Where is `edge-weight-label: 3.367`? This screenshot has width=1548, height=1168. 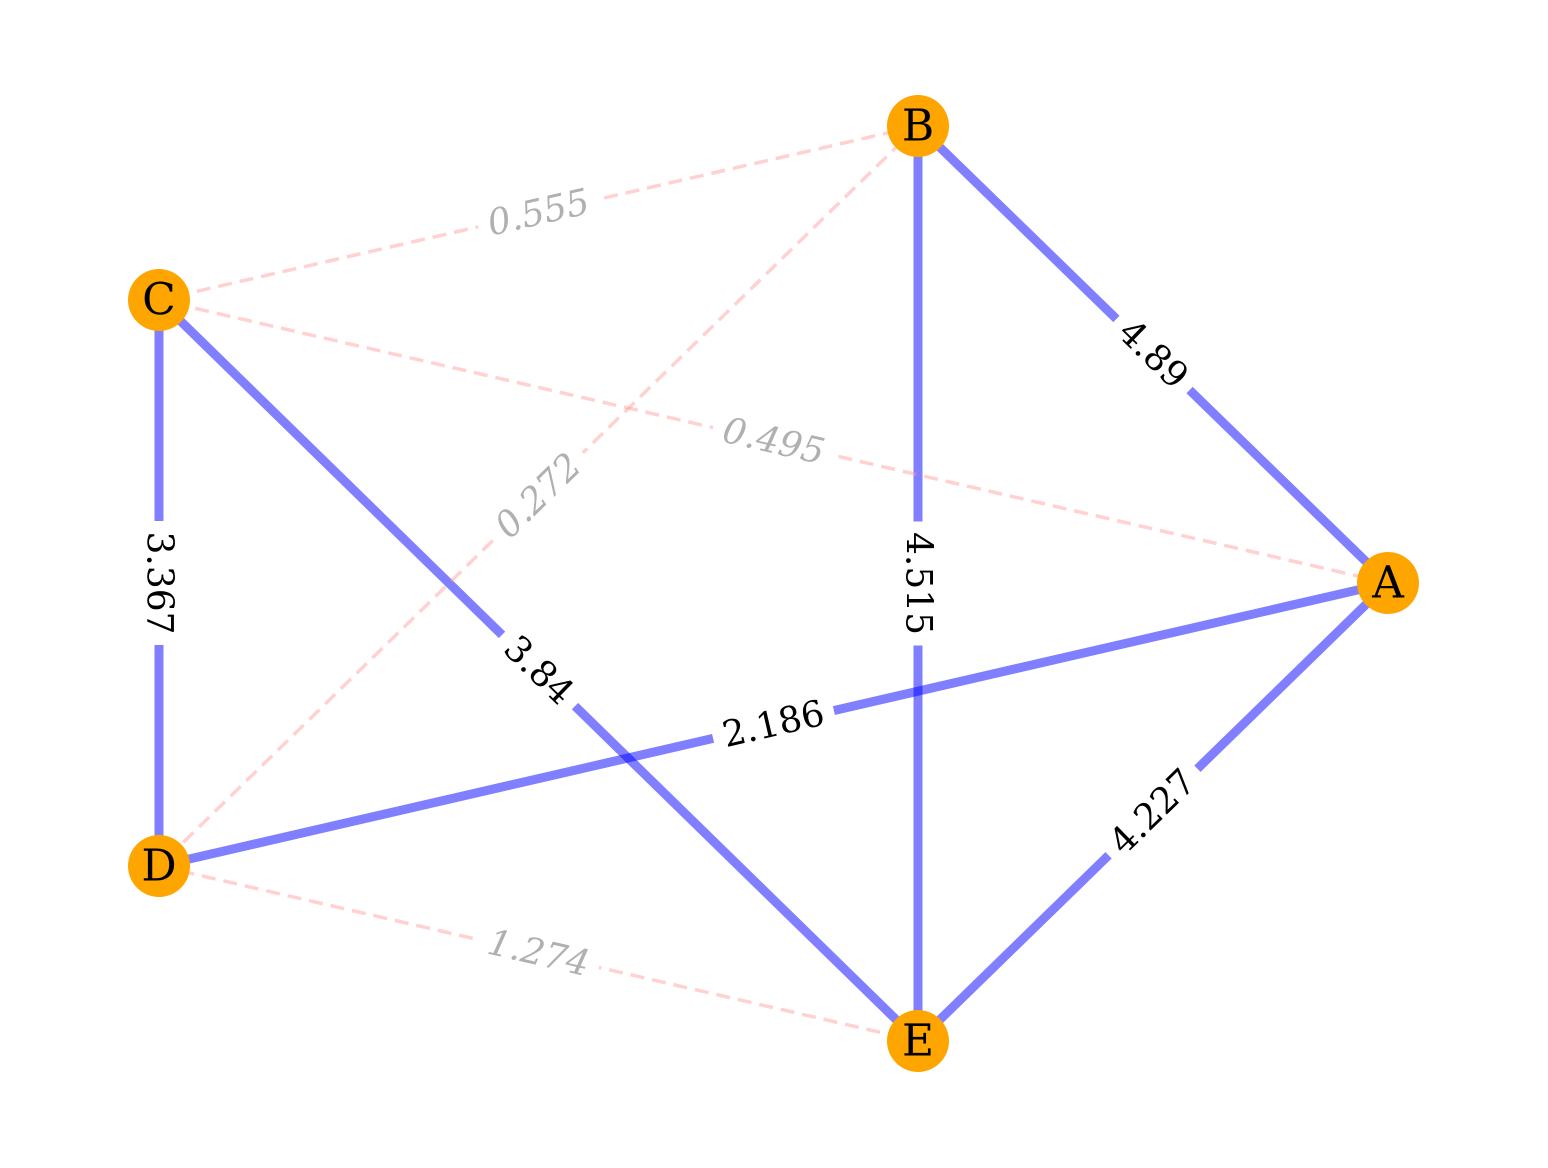 edge-weight-label: 3.367 is located at coordinates (159, 582).